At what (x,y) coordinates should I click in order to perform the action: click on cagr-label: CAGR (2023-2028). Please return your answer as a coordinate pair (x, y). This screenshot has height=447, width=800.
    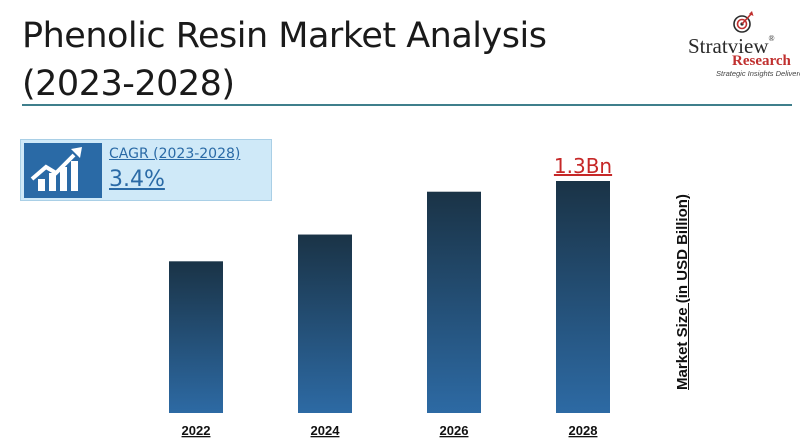
    Looking at the image, I should click on (175, 154).